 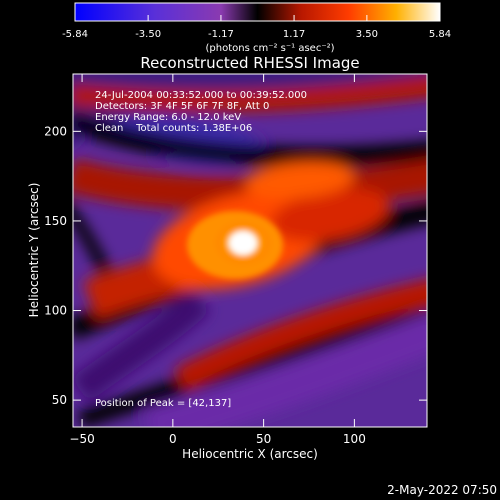 I want to click on y-axis-label: Heliocentric Y (arcsec), so click(x=34, y=250).